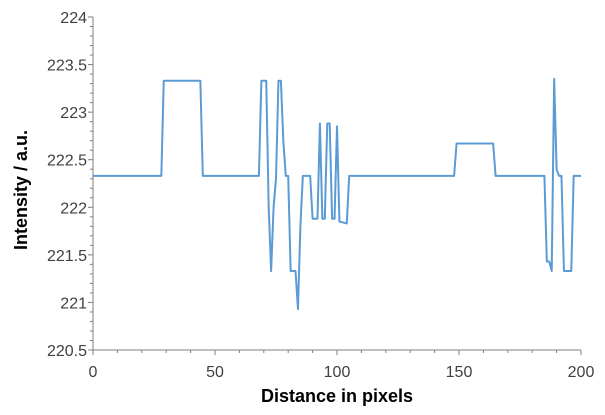 The height and width of the screenshot is (415, 605). What do you see at coordinates (73, 18) in the screenshot?
I see `y-tick-label: 224` at bounding box center [73, 18].